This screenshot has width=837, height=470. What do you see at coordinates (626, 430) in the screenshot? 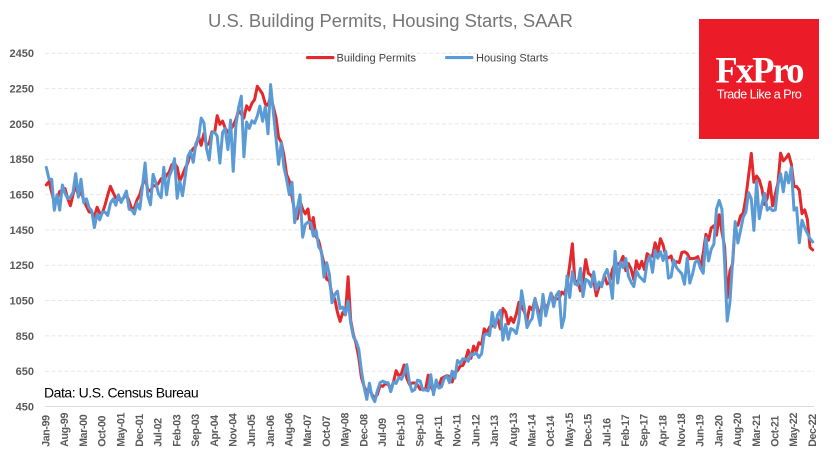
I see `svg-text: Feb-17` at bounding box center [626, 430].